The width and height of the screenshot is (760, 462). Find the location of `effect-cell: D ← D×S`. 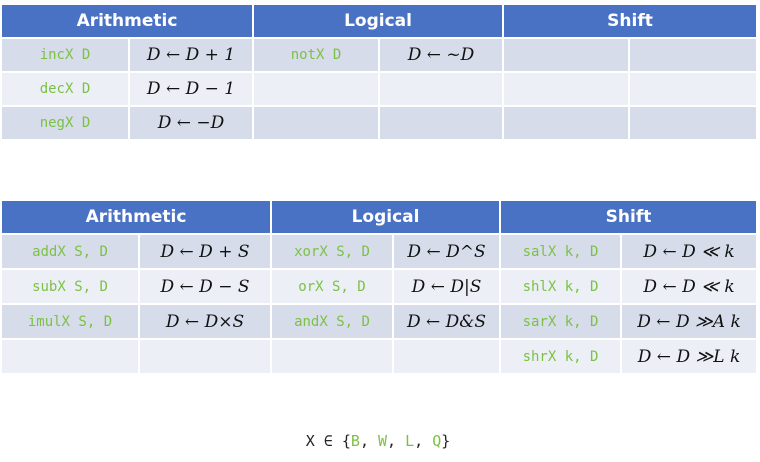

effect-cell: D ← D×S is located at coordinates (205, 321).